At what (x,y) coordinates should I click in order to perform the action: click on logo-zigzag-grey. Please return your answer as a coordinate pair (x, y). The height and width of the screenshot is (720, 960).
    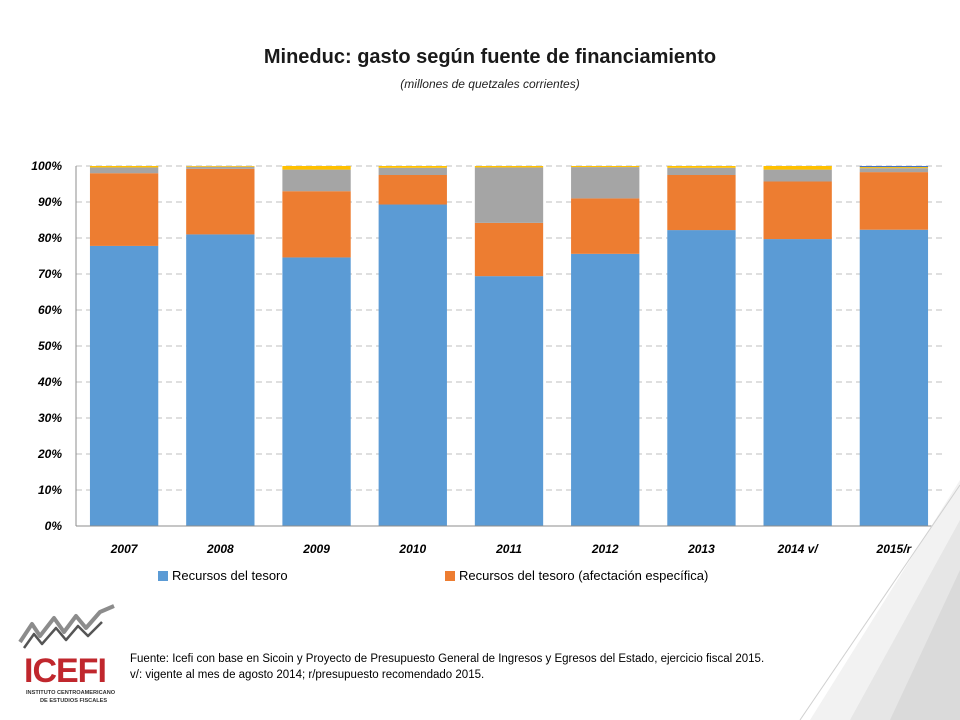
    Looking at the image, I should click on (66, 624).